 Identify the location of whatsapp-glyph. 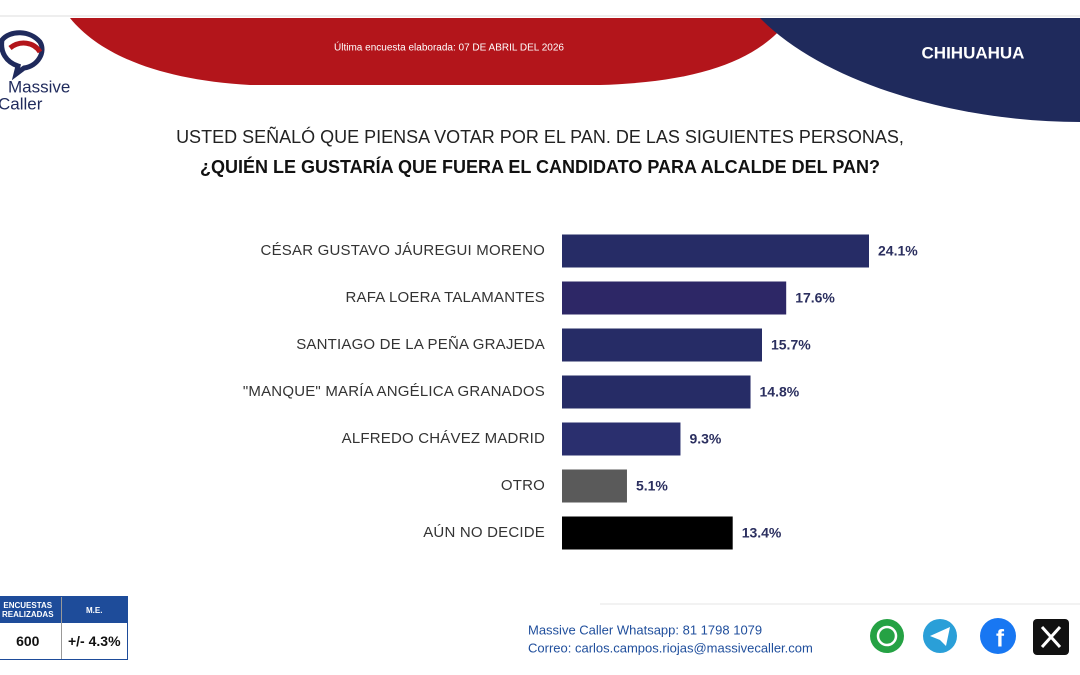
(887, 636).